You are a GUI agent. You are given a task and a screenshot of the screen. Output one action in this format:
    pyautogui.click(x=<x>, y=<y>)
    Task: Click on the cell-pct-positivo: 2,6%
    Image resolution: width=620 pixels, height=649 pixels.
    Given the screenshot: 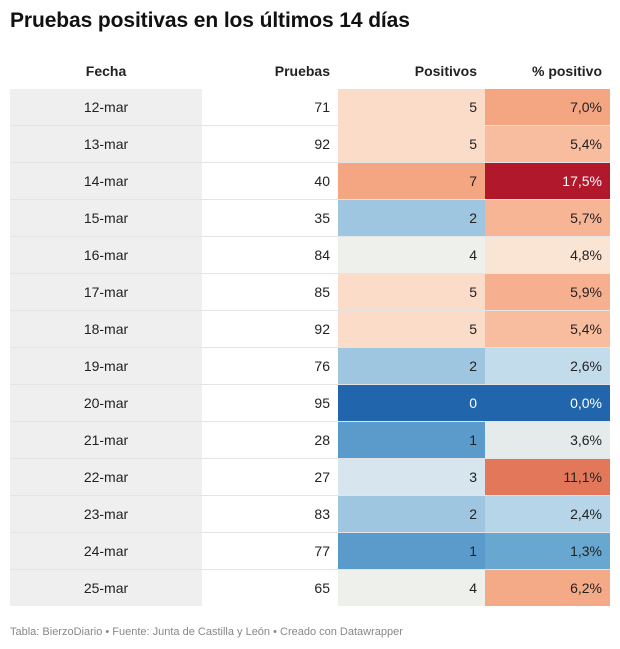 What is the action you would take?
    pyautogui.click(x=547, y=366)
    